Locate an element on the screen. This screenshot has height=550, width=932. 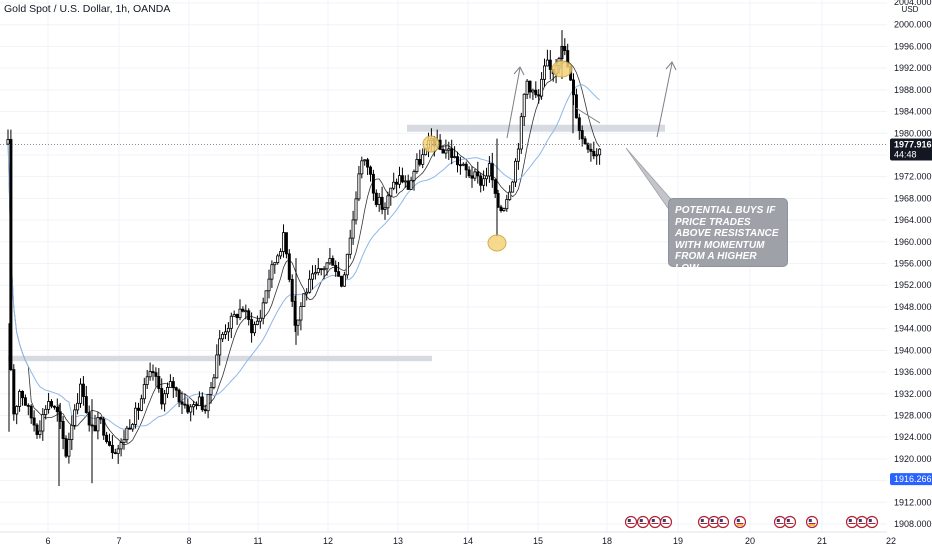
arrow-head is located at coordinates (519, 71).